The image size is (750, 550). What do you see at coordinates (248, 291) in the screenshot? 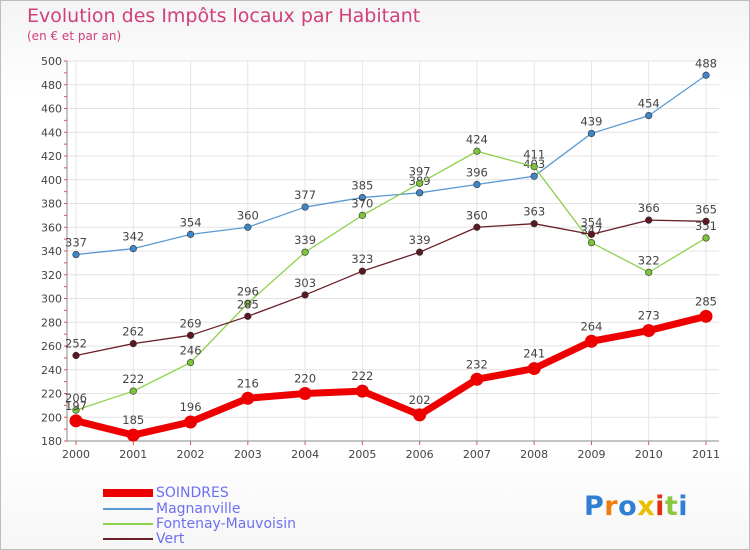
I see `data-label-fontenay-mauvoisin: 296` at bounding box center [248, 291].